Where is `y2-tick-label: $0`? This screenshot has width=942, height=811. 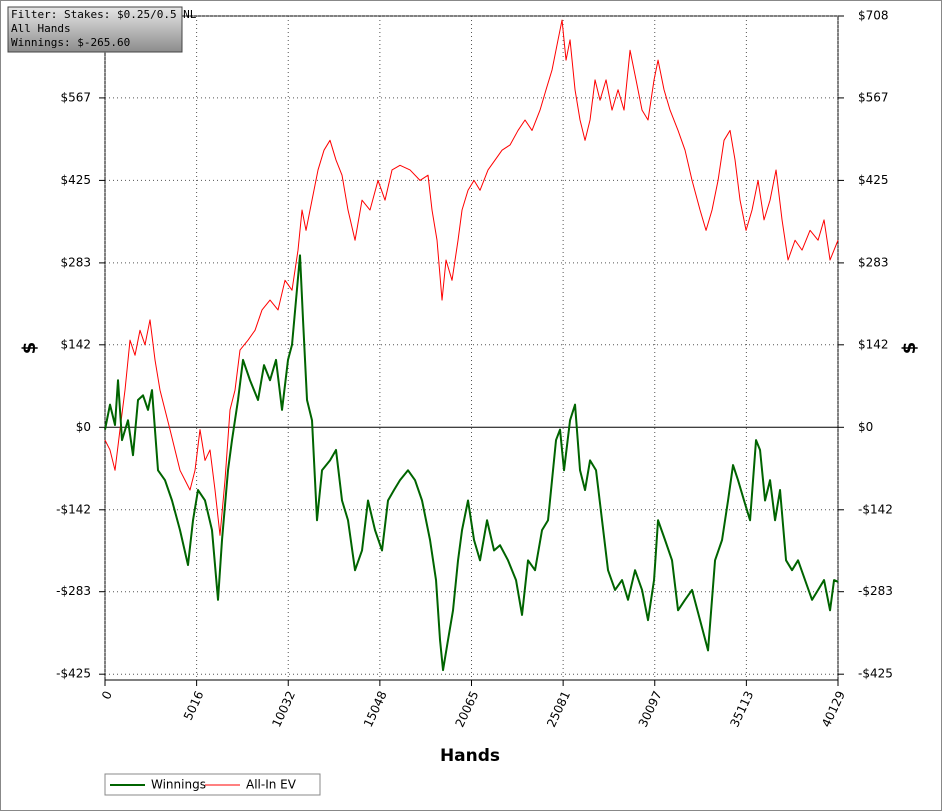 y2-tick-label: $0 is located at coordinates (865, 427).